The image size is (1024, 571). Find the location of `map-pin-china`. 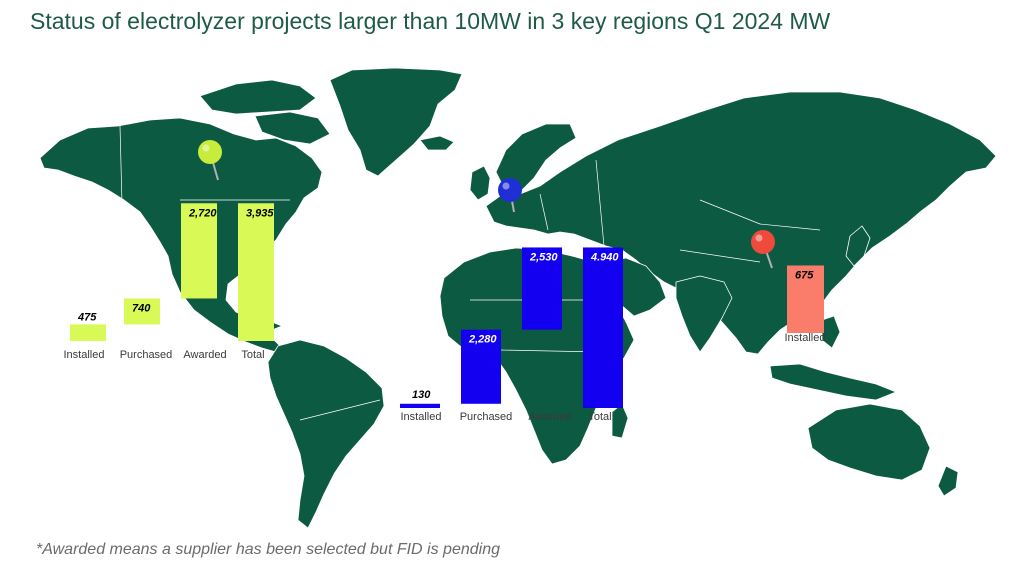

map-pin-china is located at coordinates (763, 242).